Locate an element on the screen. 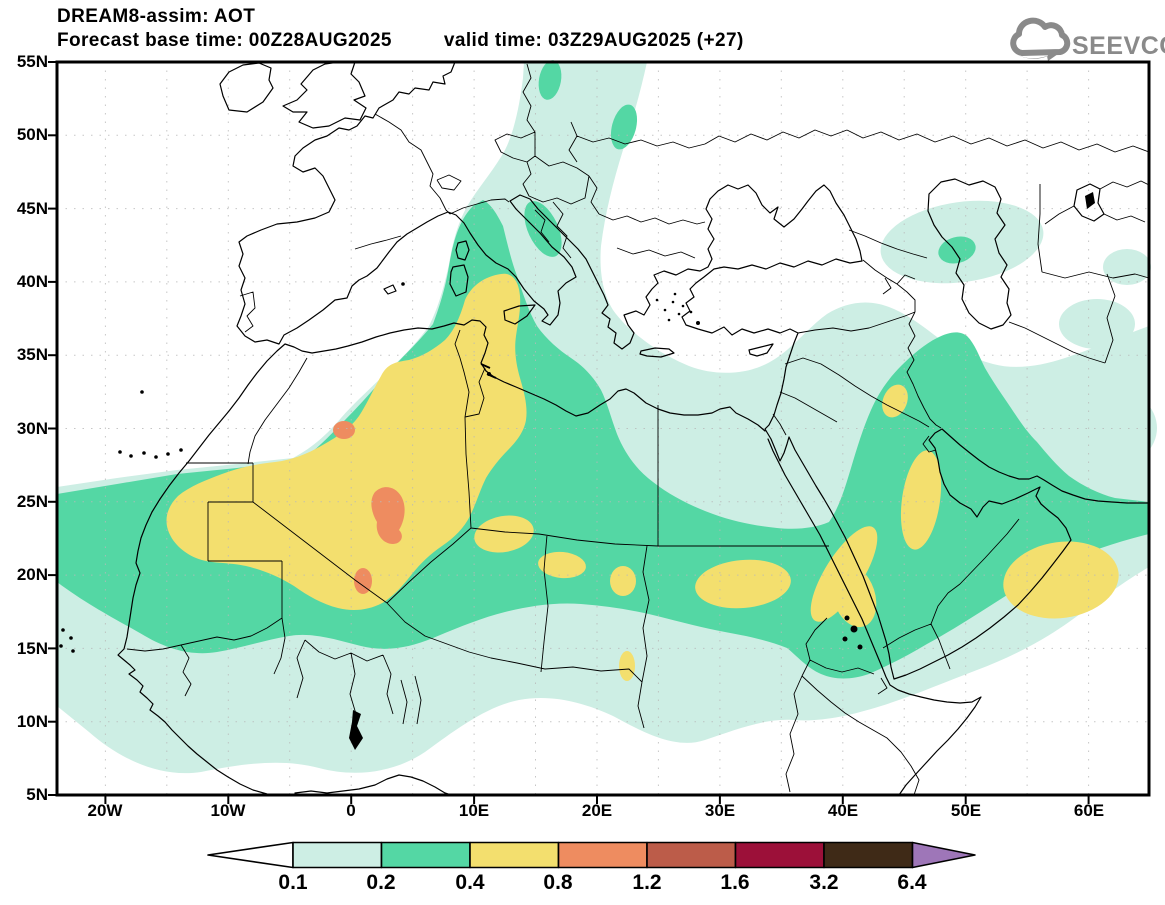  coast-guinea-gulf is located at coordinates (373, 785).